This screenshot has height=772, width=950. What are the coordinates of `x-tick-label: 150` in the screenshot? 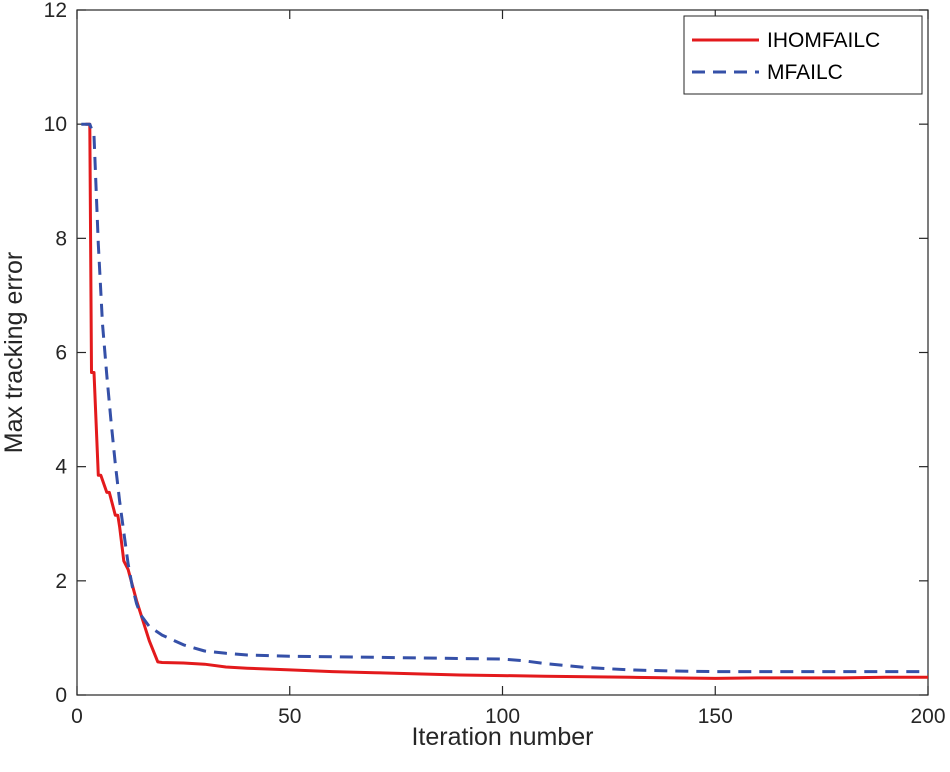 It's located at (715, 716).